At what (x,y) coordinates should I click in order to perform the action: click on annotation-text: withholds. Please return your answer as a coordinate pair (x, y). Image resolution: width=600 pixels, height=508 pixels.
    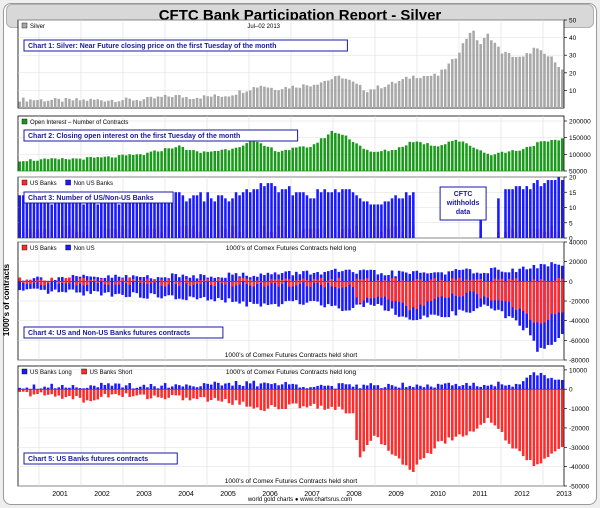
    Looking at the image, I should click on (463, 203).